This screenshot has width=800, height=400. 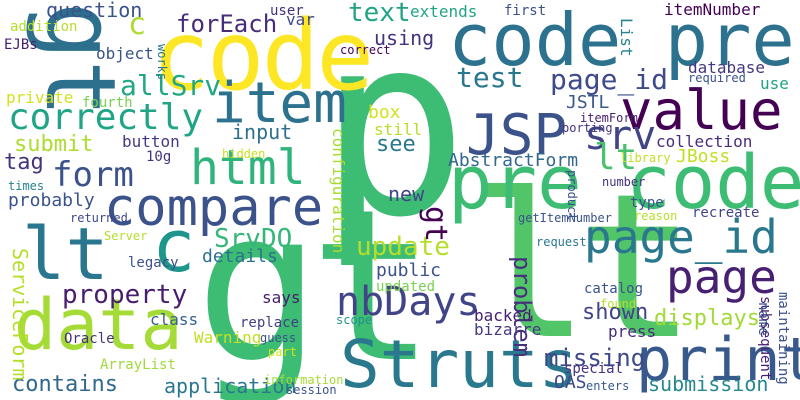 What do you see at coordinates (703, 156) in the screenshot?
I see `cloud-word: JBoss` at bounding box center [703, 156].